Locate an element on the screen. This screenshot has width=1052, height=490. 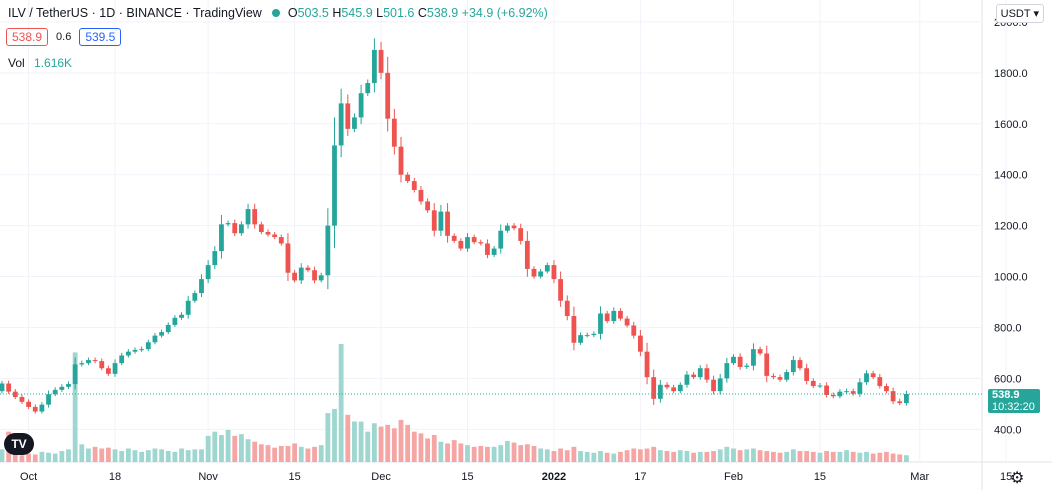
y-tick-label: 400.0 is located at coordinates (1008, 430).